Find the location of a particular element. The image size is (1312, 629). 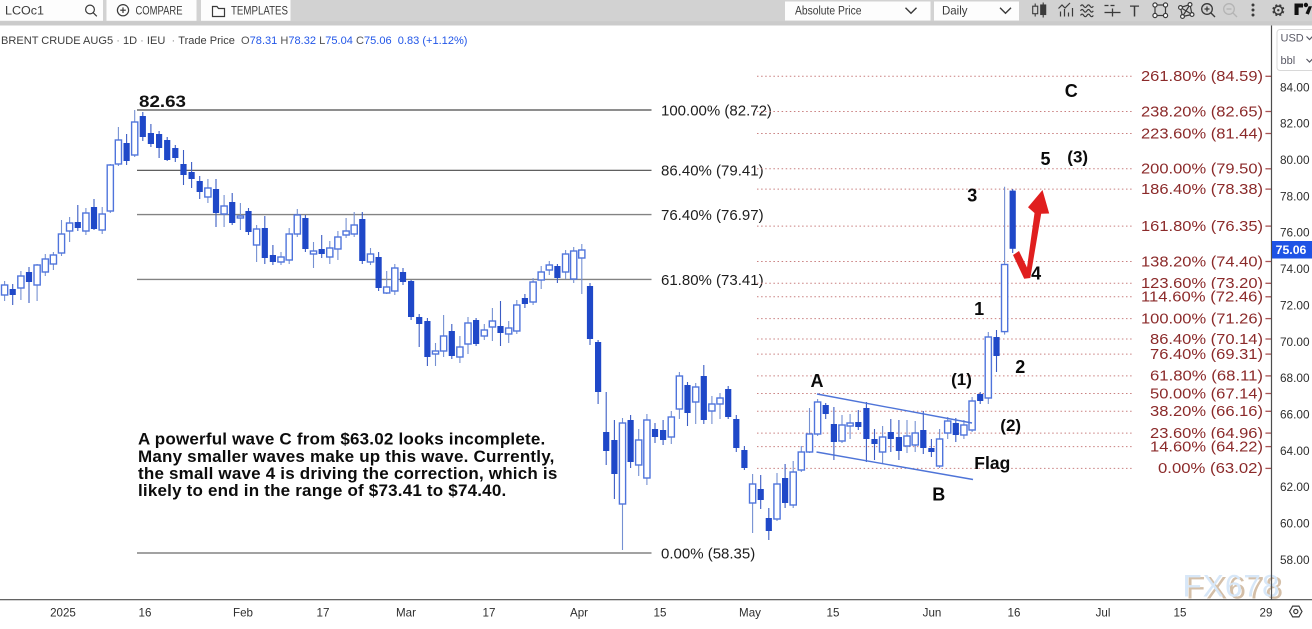

svg-text: 72.00 is located at coordinates (1295, 305).